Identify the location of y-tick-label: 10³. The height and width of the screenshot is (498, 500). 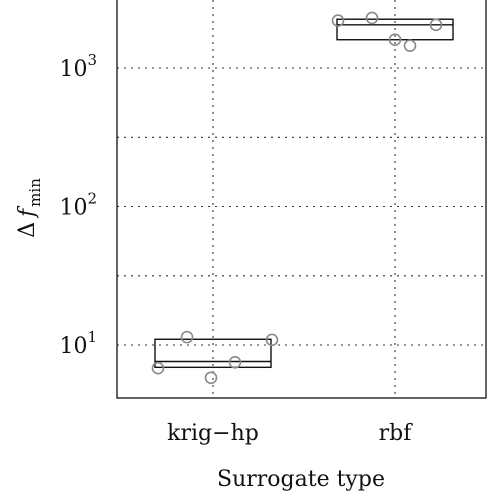
(78, 66).